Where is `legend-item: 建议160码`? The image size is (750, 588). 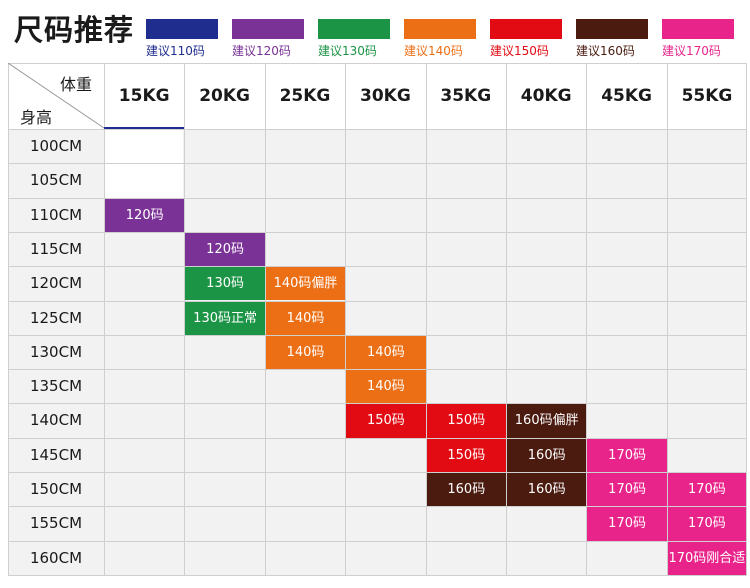
legend-item: 建议160码 is located at coordinates (612, 40).